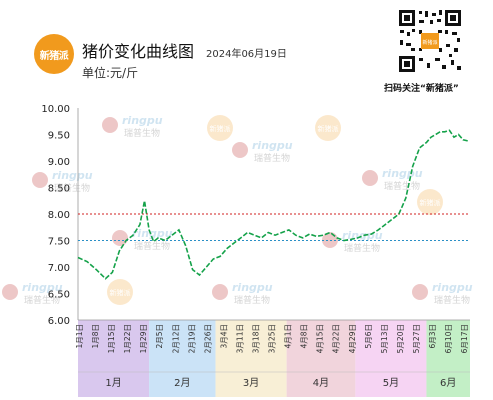 Image resolution: width=493 pixels, height=400 pixels. I want to click on x-tick-label: 1月8日, so click(95, 336).